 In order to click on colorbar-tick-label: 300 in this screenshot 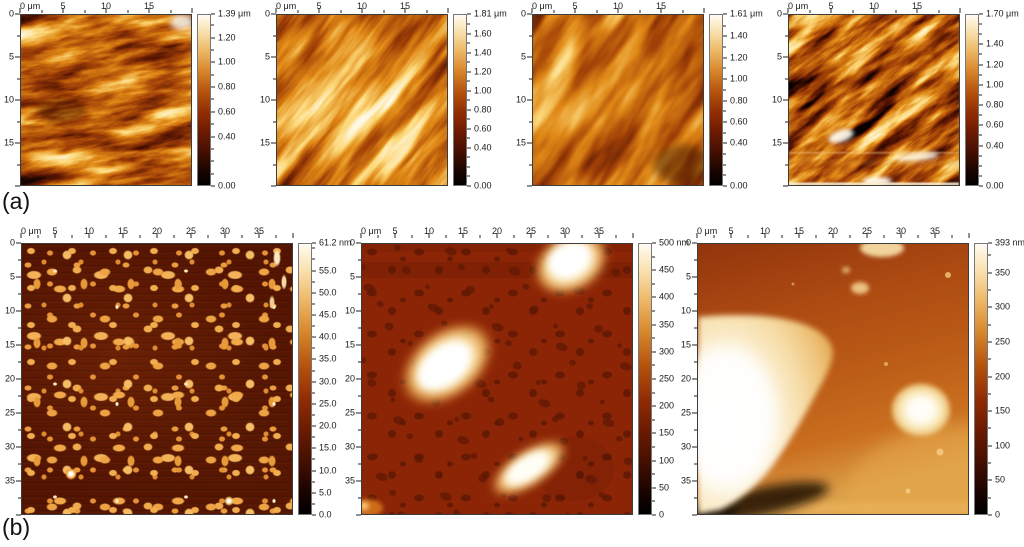, I will do `click(1003, 306)`.